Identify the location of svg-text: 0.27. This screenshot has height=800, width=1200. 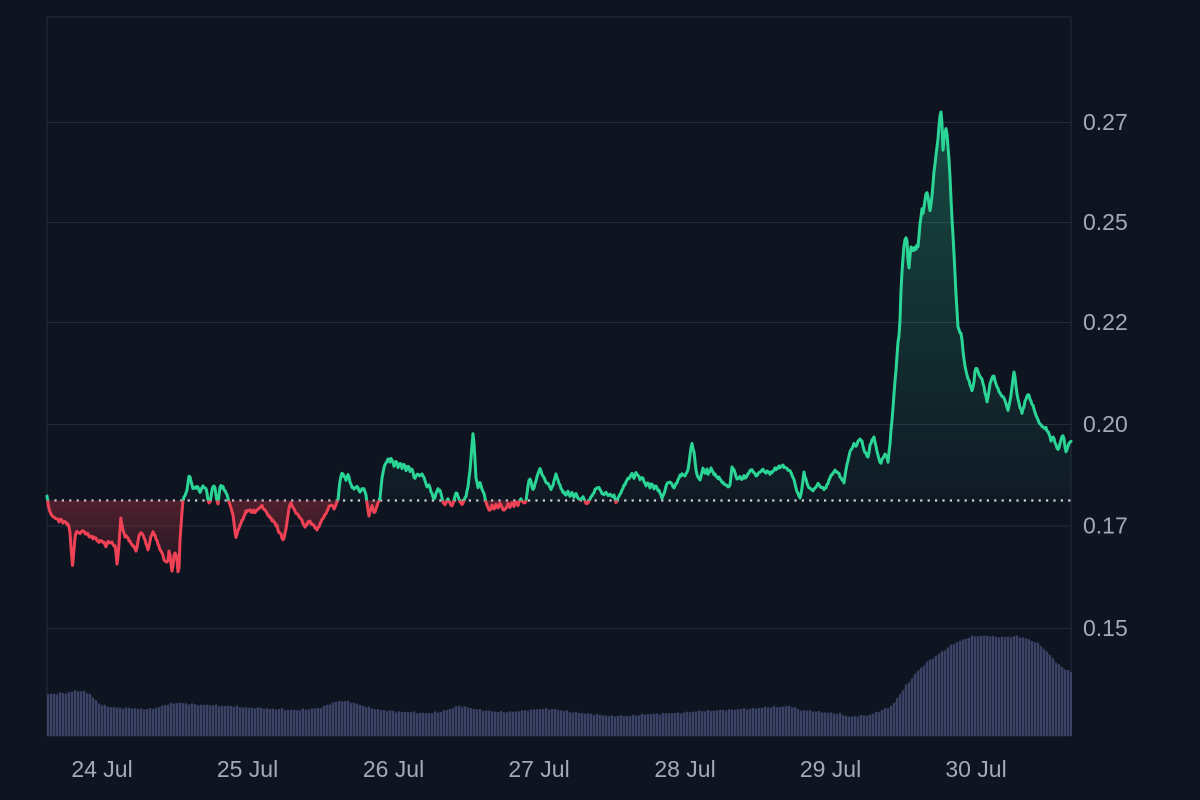
(1105, 122).